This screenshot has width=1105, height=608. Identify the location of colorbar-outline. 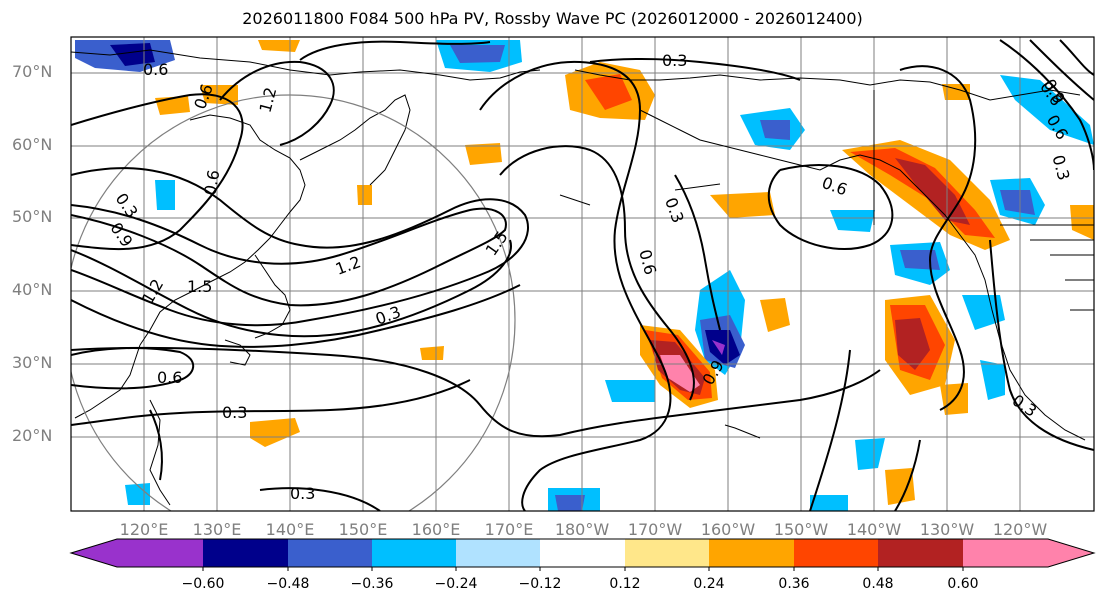
(582, 553).